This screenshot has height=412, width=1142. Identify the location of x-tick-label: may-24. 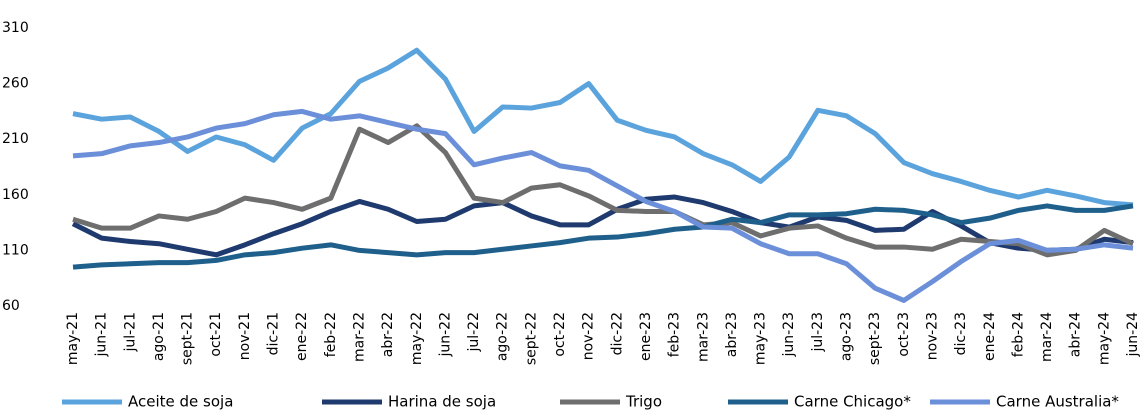
(1104, 338).